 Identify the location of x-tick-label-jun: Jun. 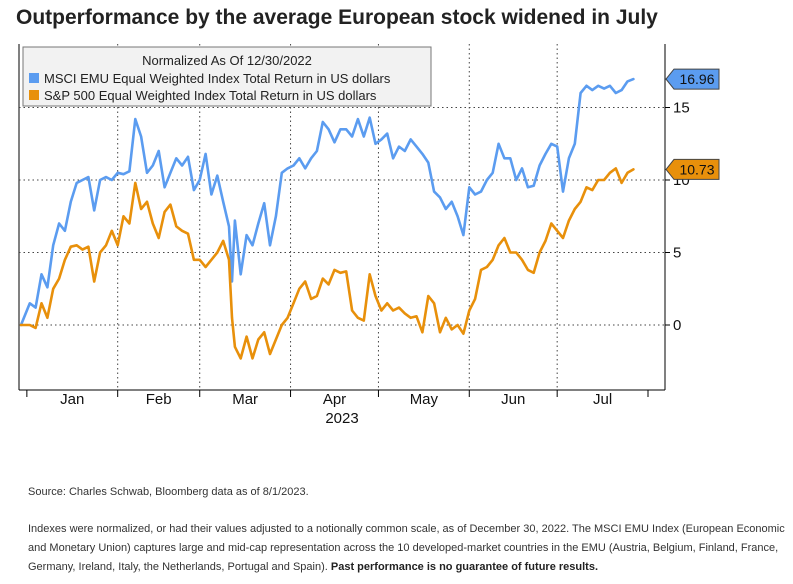
(513, 399).